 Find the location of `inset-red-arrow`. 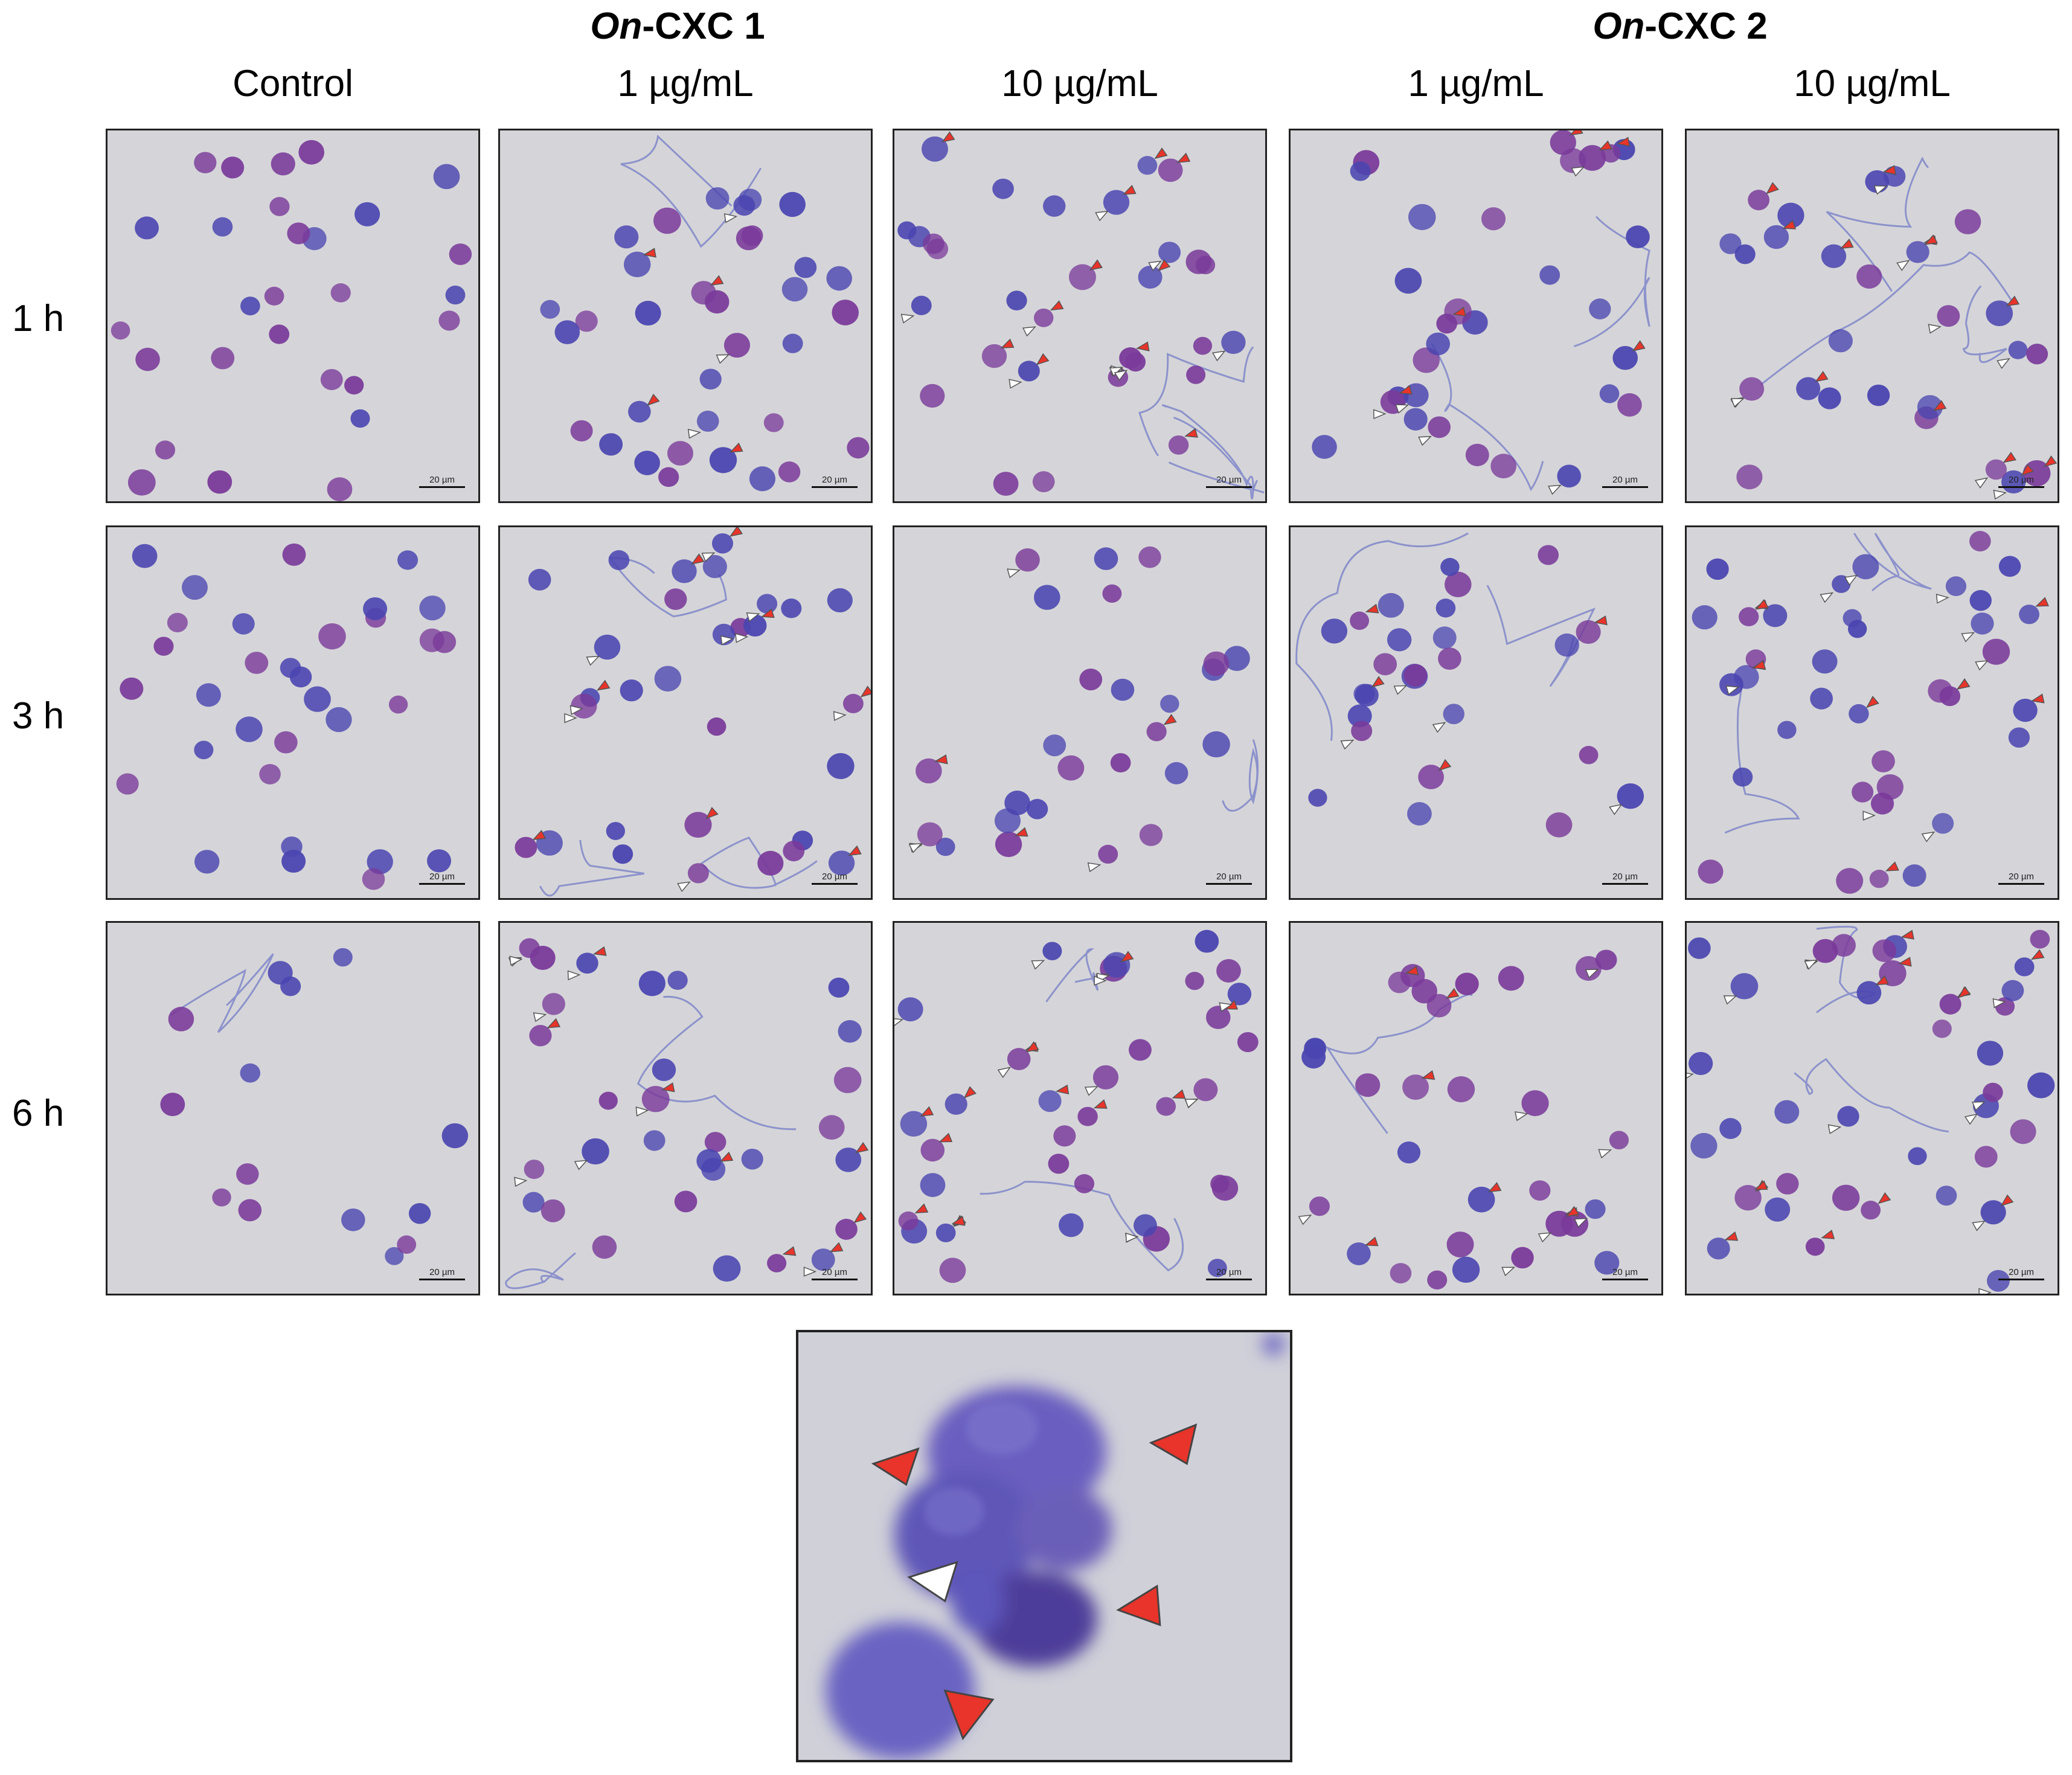

inset-red-arrow is located at coordinates (969, 1715).